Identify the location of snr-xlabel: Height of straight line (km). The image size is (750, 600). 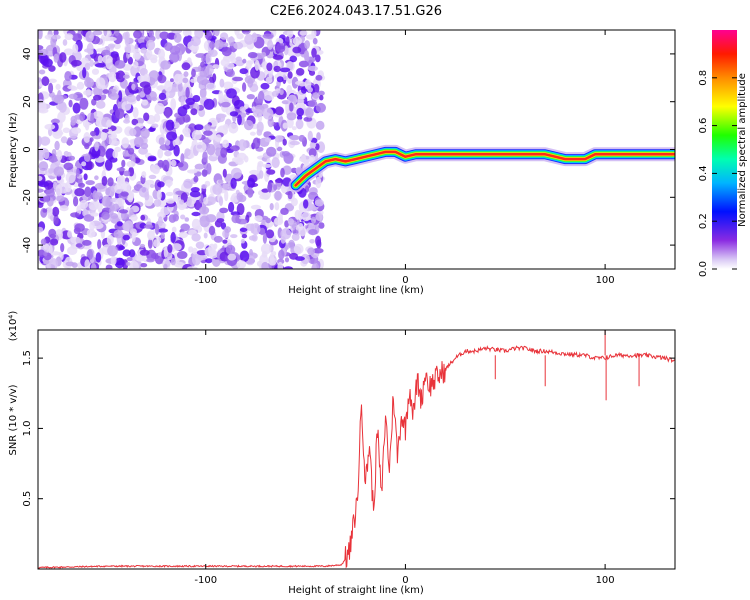
(356, 590).